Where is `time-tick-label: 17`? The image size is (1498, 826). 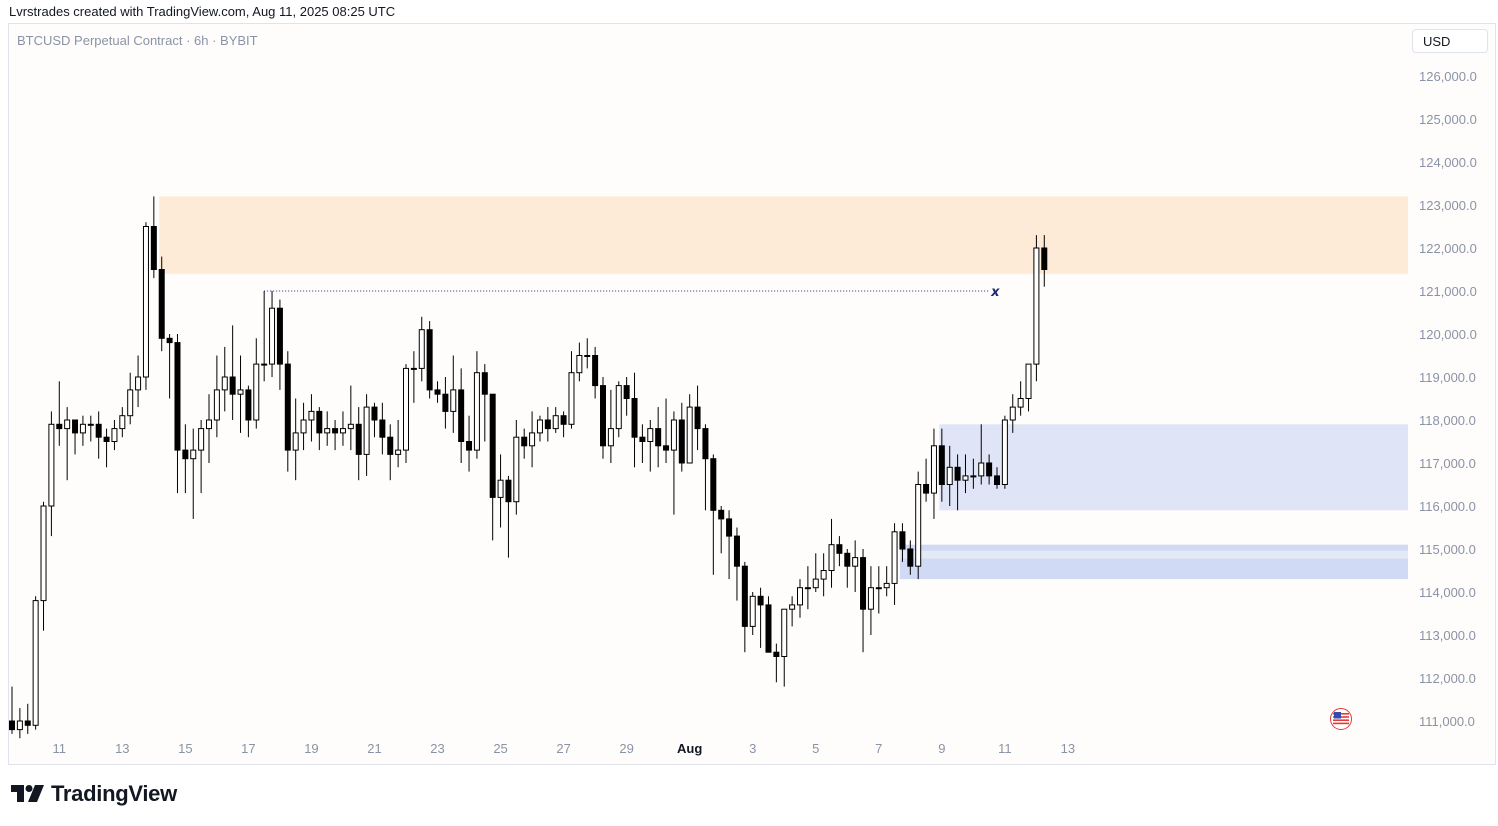
time-tick-label: 17 is located at coordinates (248, 748).